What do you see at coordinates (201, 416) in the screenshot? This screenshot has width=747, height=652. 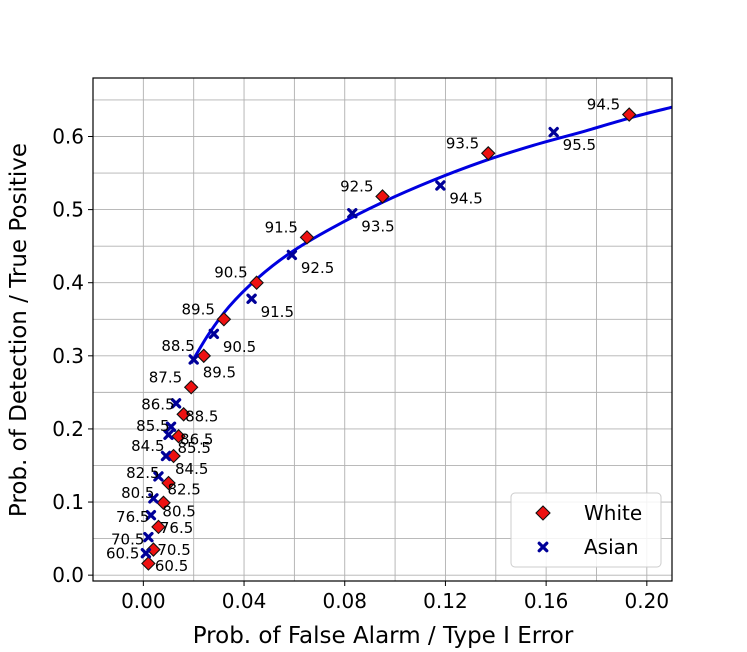 I see `asian-point-label: 88.5` at bounding box center [201, 416].